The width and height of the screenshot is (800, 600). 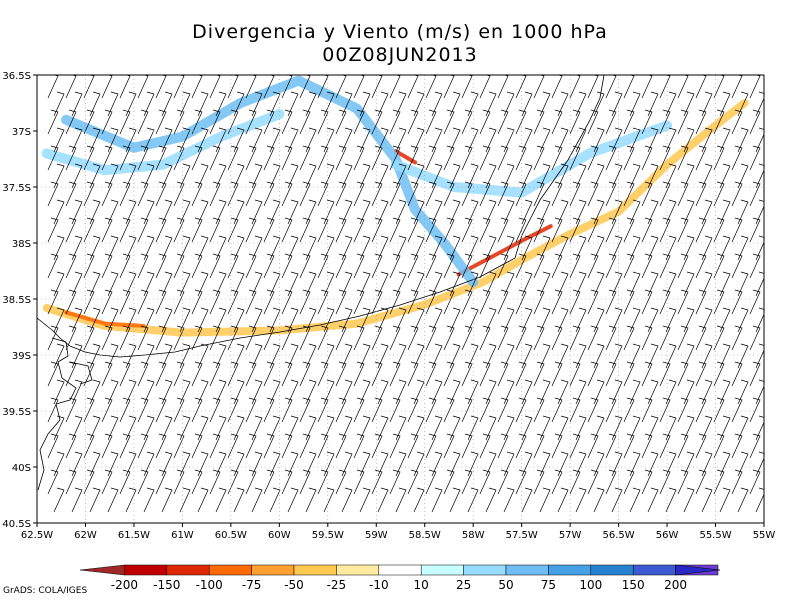 I want to click on y-tick-label-7: 40S, so click(x=21, y=468).